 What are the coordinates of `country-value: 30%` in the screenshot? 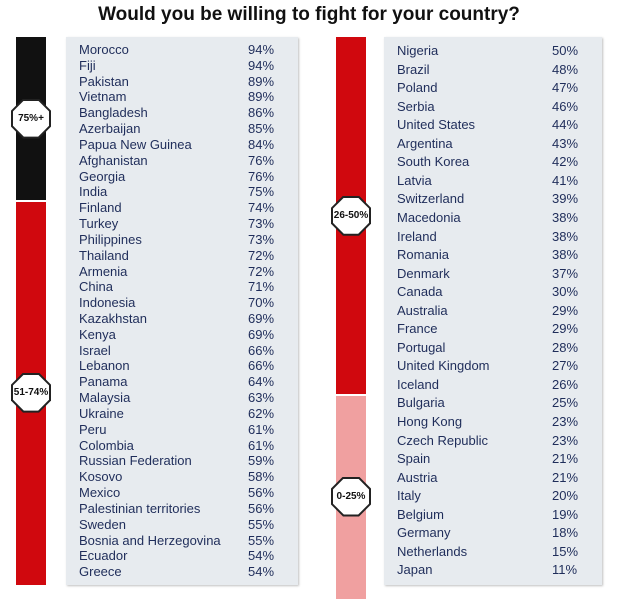 It's located at (565, 292).